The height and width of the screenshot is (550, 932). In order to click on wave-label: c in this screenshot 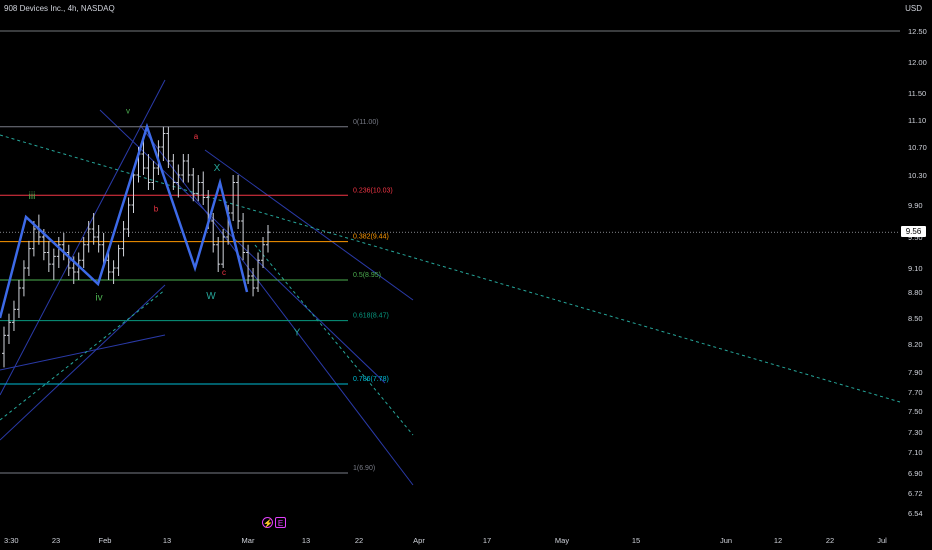, I will do `click(224, 272)`.